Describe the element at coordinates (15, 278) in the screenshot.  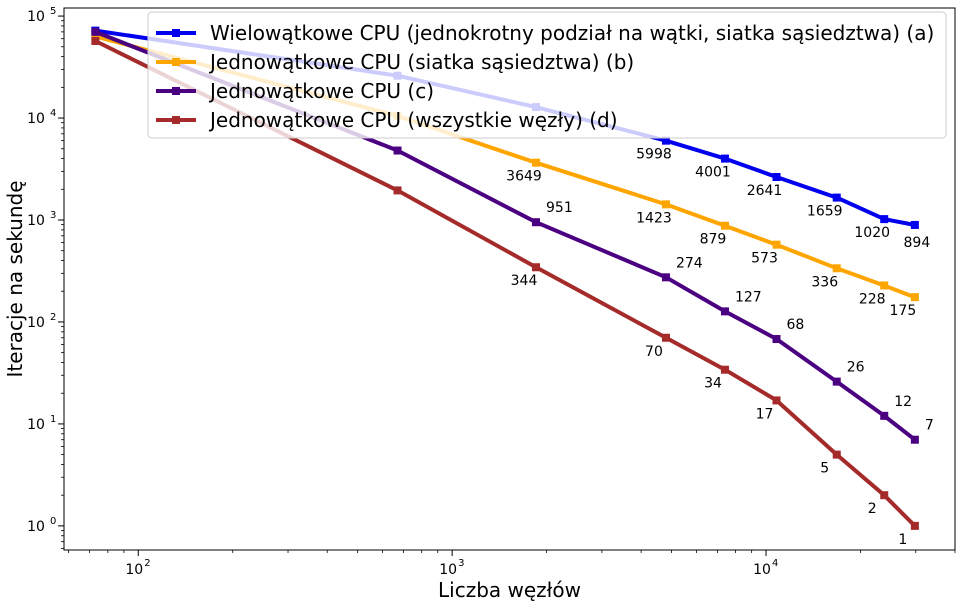
I see `y-axis-label: Iteracje na sekundę` at that location.